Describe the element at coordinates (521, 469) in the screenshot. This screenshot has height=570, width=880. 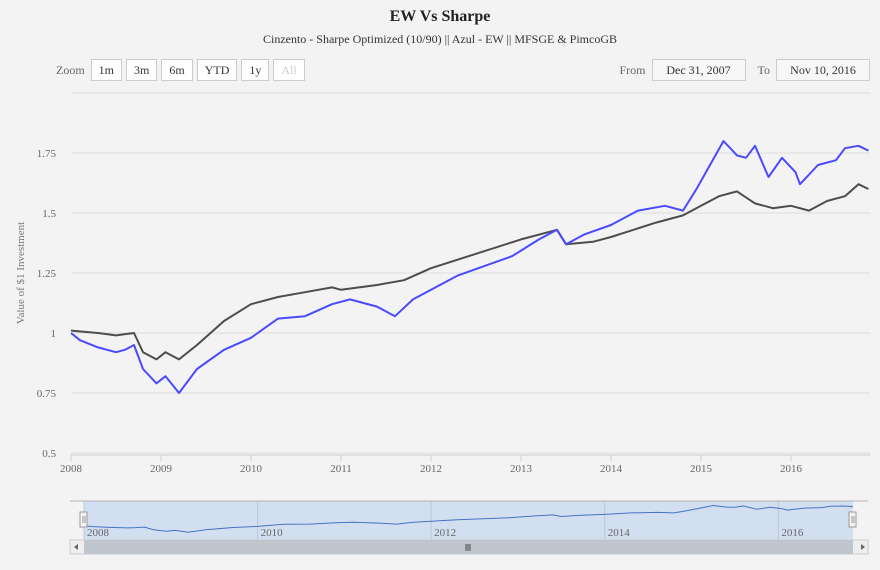
I see `x-tick-label: 2013` at that location.